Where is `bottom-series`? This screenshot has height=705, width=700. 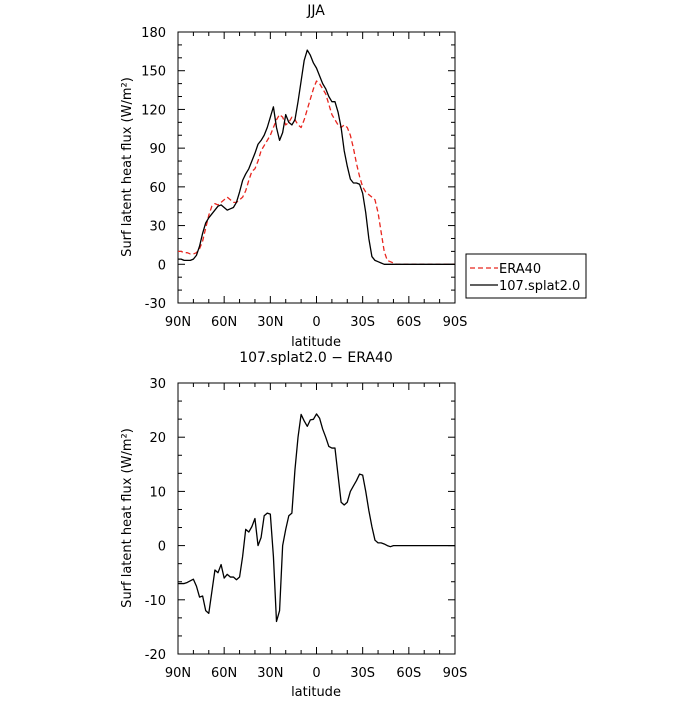 bottom-series is located at coordinates (316, 518).